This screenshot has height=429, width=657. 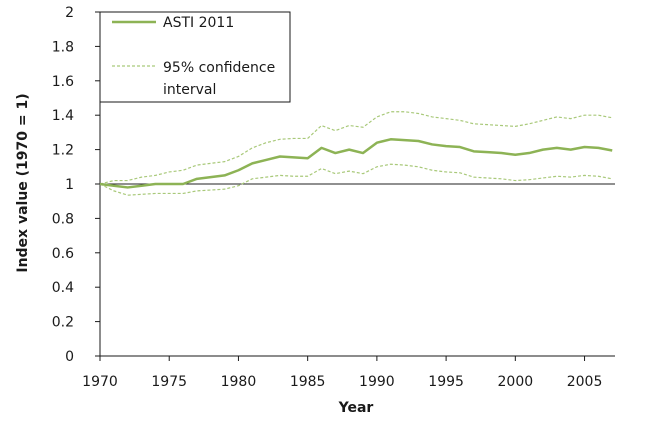 What do you see at coordinates (308, 382) in the screenshot?
I see `x-tick-label: 1985` at bounding box center [308, 382].